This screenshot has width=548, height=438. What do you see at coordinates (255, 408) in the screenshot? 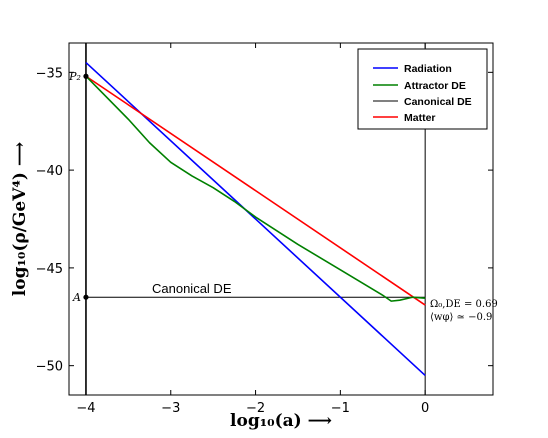
I see `x-tick-label: −2` at bounding box center [255, 408].